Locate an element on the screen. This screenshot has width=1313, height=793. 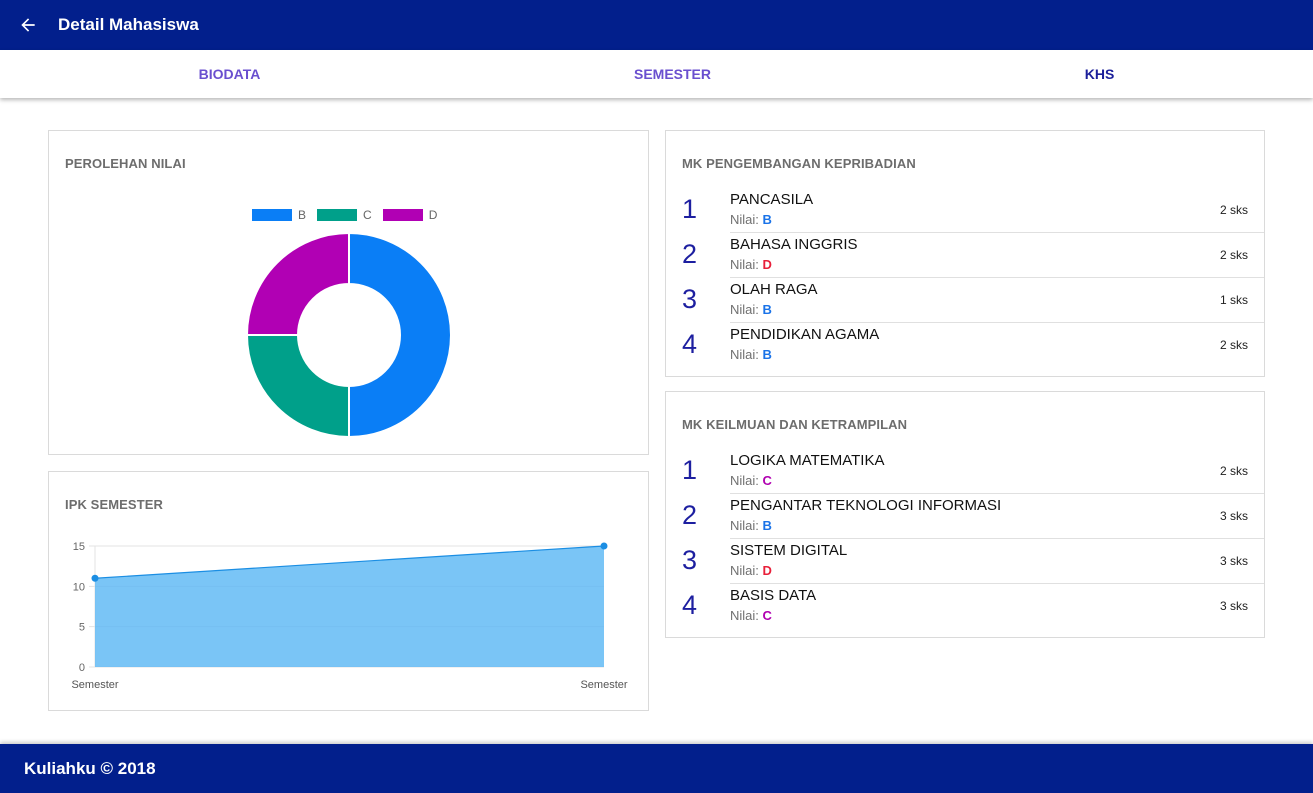
course-row: 3 SISTEM DIGITAL Nilai: D 3 sks is located at coordinates (965, 561).